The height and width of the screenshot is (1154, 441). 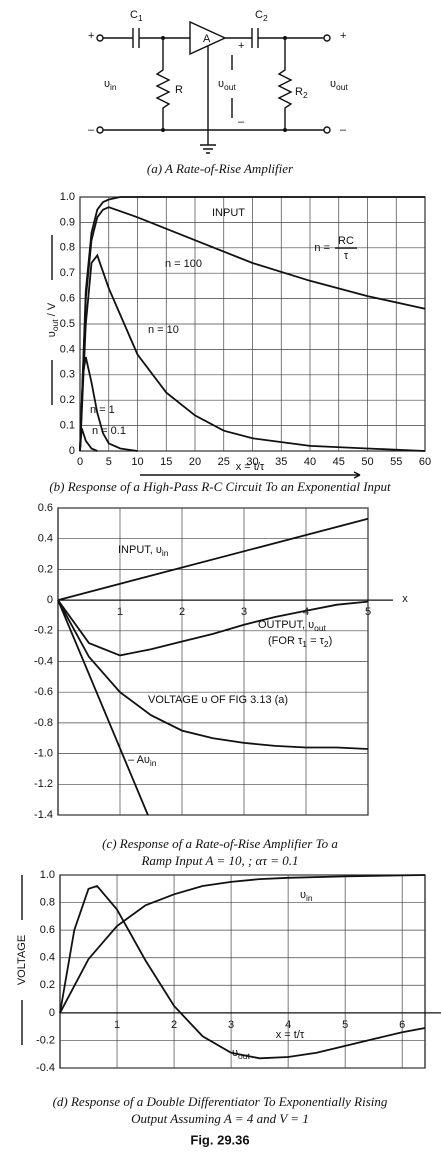 I want to click on y-tick-label: -0.6, so click(x=43, y=692).